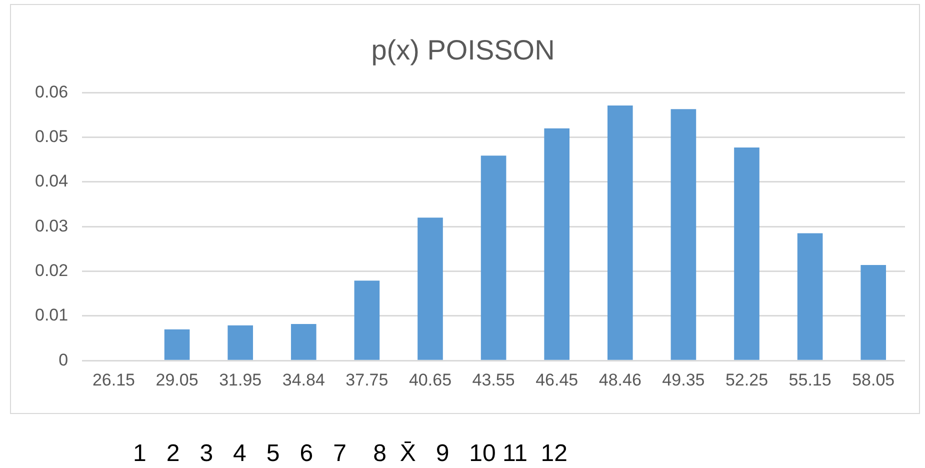  Describe the element at coordinates (51, 270) in the screenshot. I see `y-tick-label: 0.02` at that location.